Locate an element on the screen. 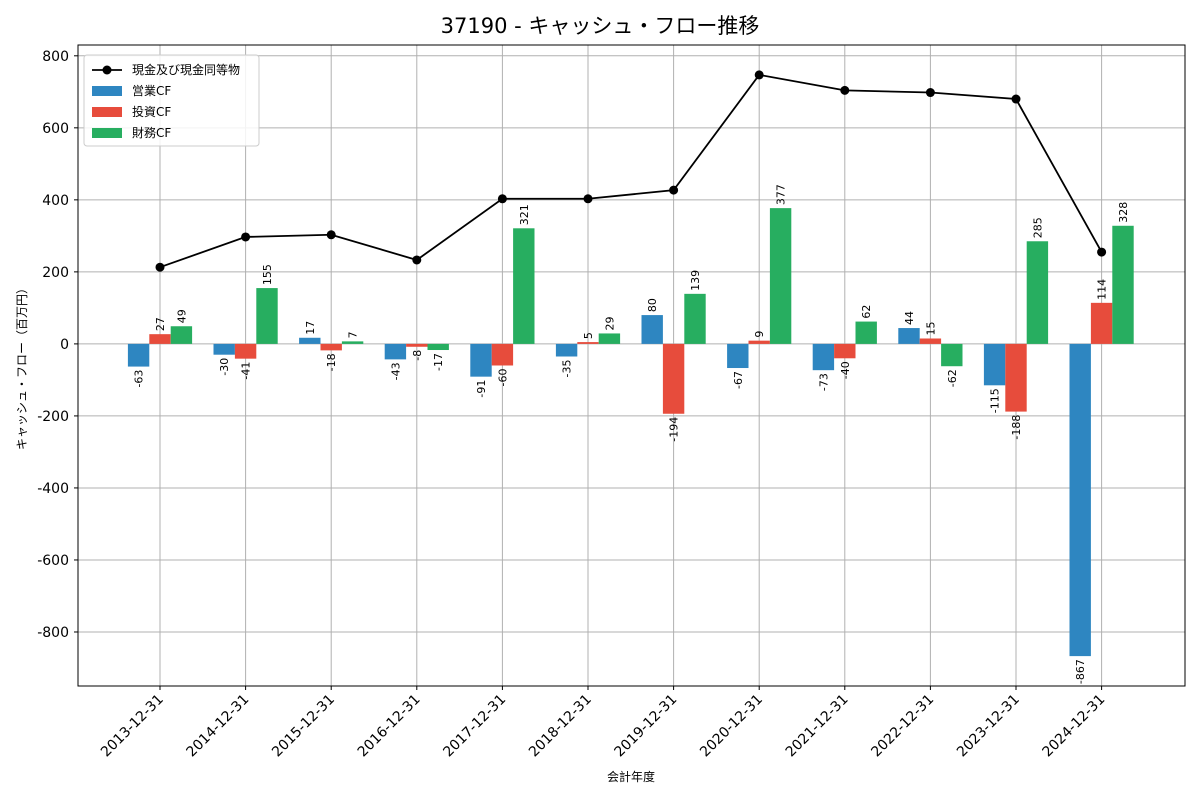 The image size is (1200, 800). data-label: -60 is located at coordinates (502, 378).